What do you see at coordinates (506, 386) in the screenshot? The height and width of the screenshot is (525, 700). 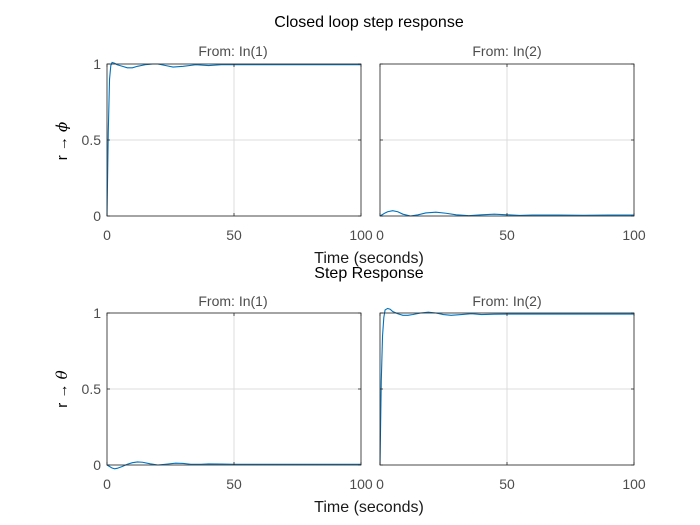 I see `series-line-bottom-right` at bounding box center [506, 386].